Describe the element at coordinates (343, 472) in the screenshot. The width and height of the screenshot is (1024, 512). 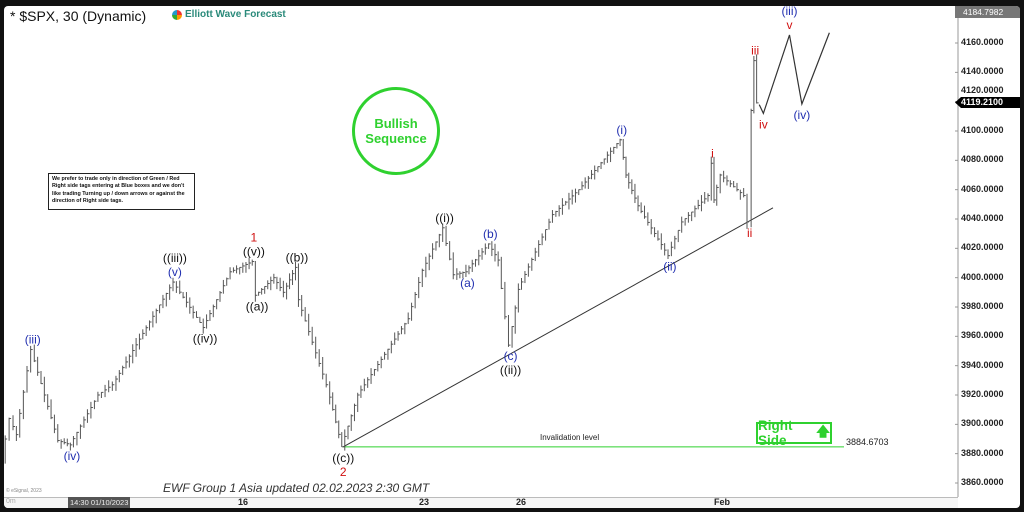
I see `wave-label: 2` at that location.